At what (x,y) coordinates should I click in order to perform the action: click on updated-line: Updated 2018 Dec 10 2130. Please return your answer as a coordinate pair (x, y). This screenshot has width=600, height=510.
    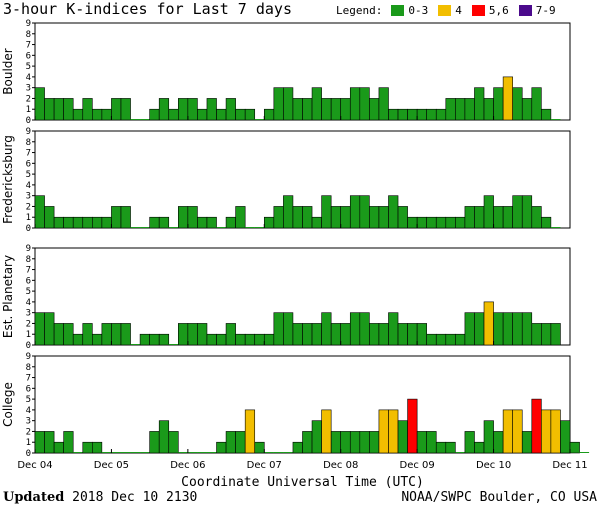
    Looking at the image, I should click on (100, 497).